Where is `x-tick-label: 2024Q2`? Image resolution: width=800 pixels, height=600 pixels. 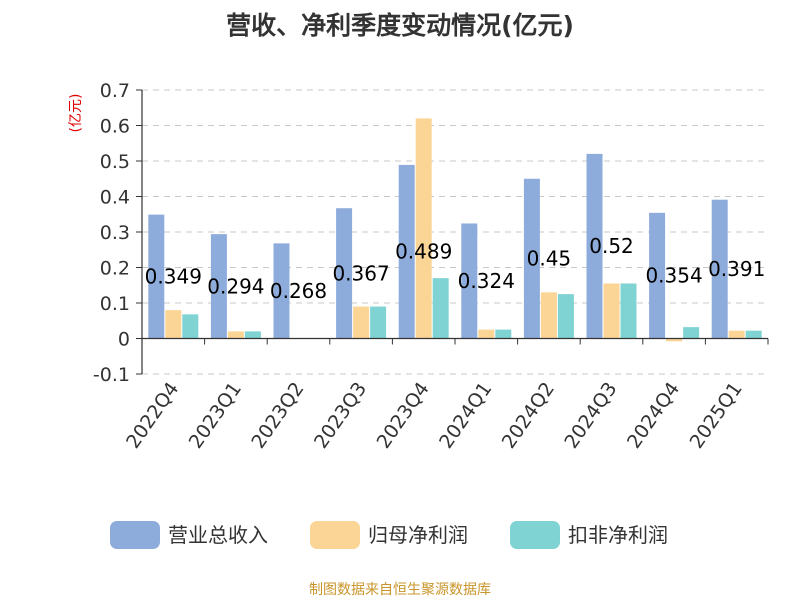 x-tick-label: 2024Q2 is located at coordinates (528, 415).